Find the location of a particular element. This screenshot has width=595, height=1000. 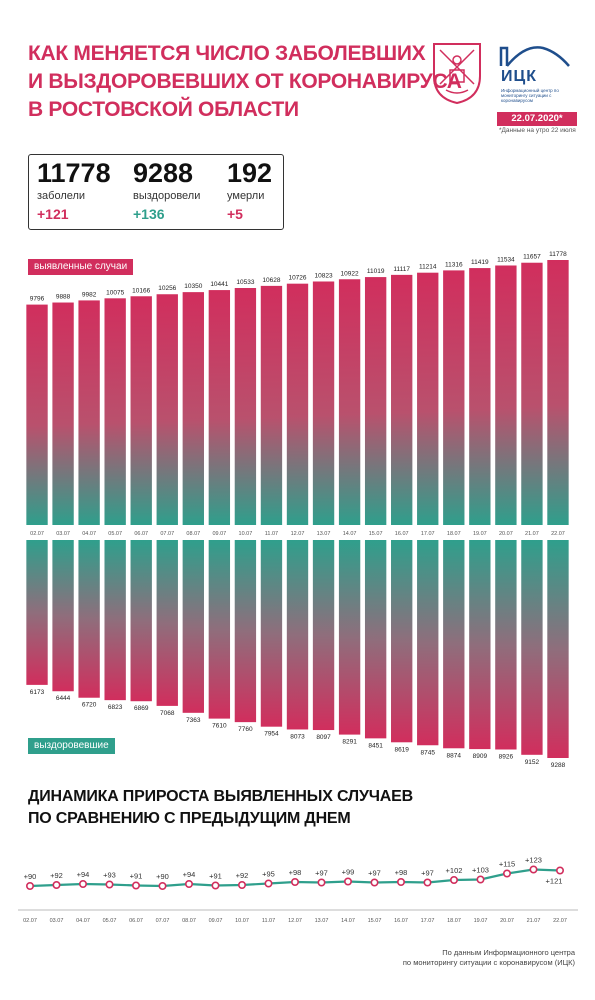

date-label: 16.07 is located at coordinates (402, 534).